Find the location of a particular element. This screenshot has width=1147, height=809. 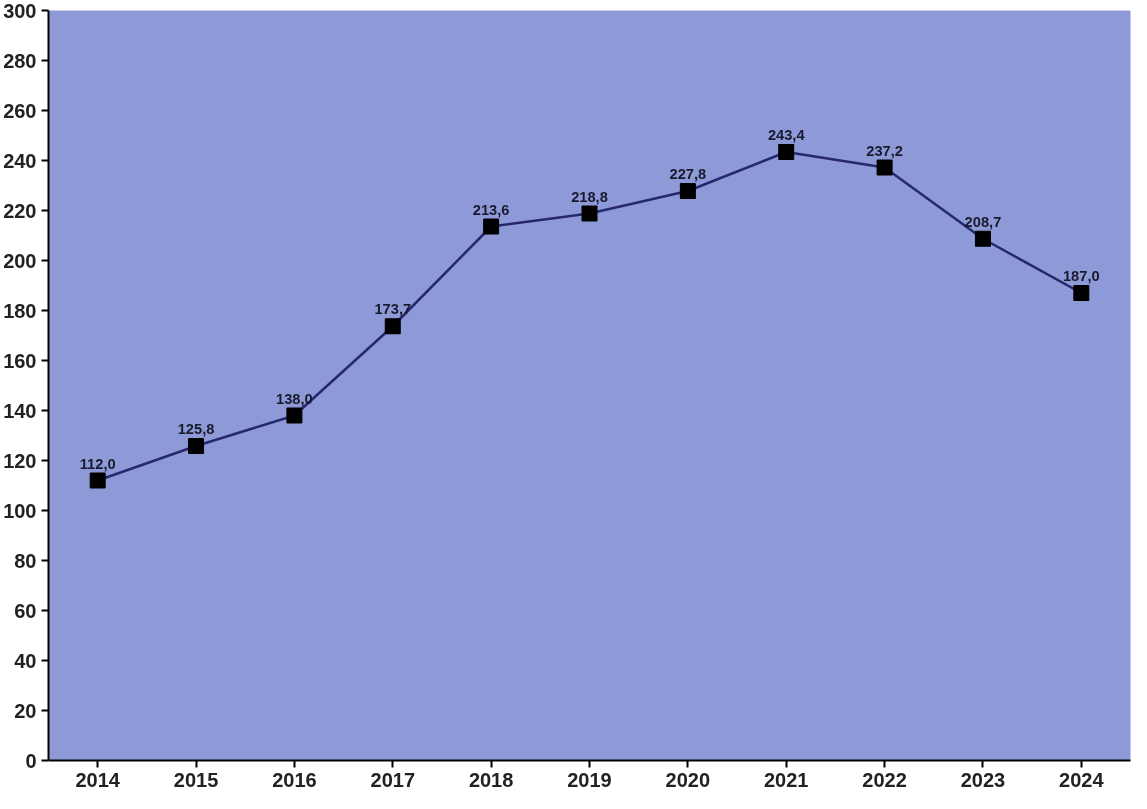

y-tick-label: 40 is located at coordinates (25, 660).